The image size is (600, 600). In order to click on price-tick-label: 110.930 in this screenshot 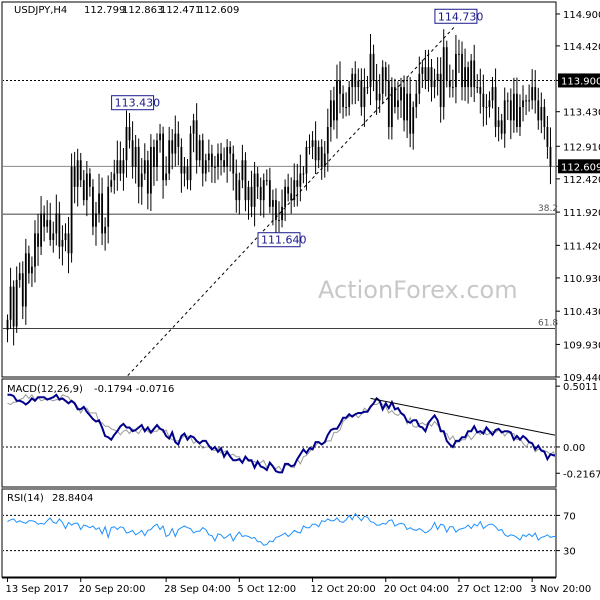, I will do `click(581, 279)`.